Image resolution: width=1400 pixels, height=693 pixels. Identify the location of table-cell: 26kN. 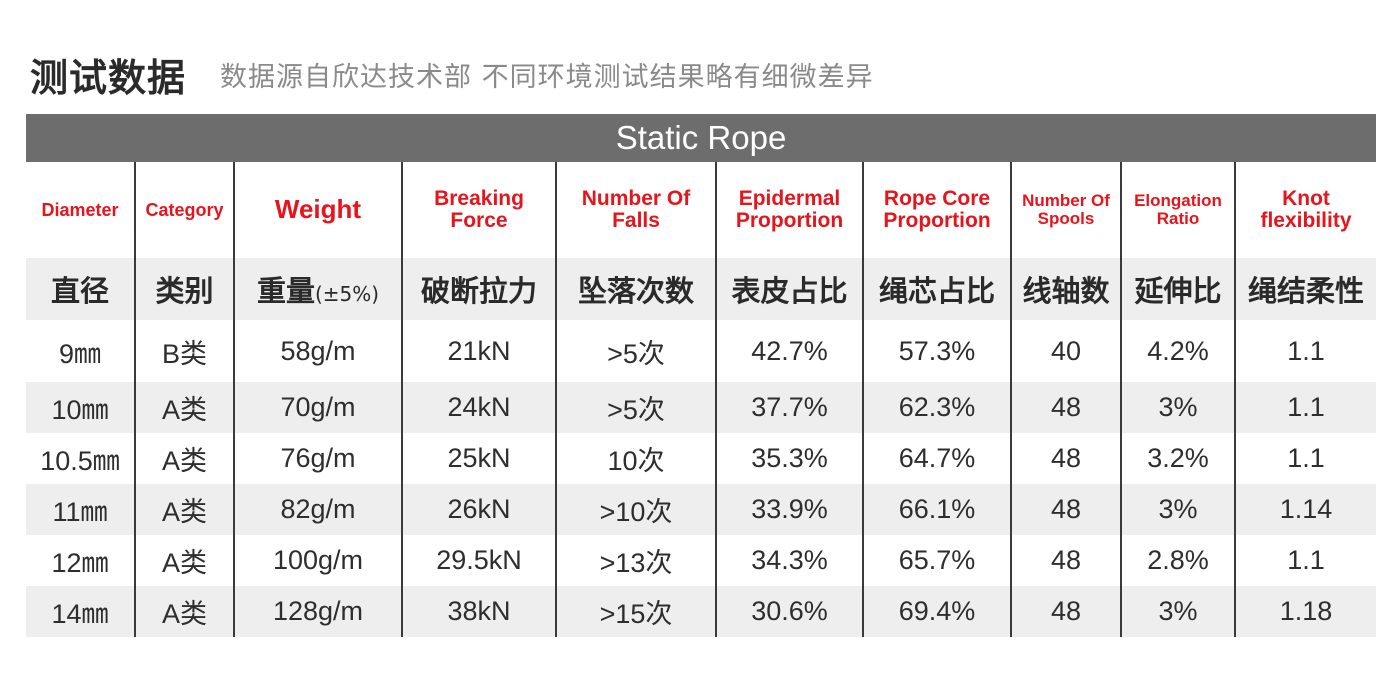
(478, 509).